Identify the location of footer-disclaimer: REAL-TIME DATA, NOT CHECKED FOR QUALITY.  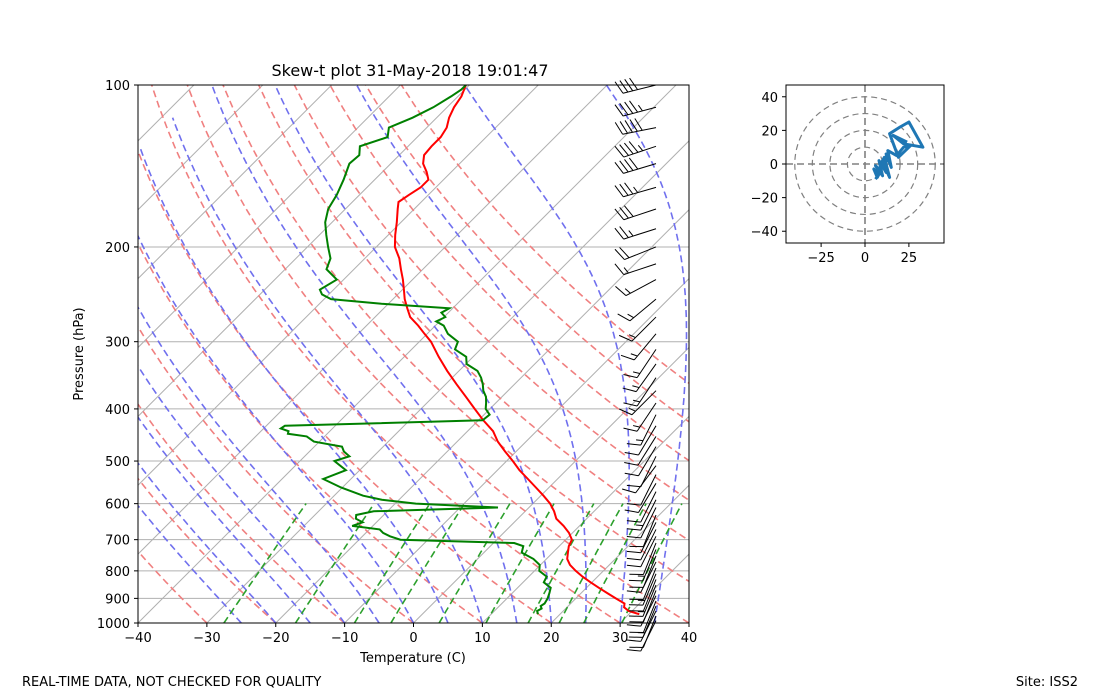
(171, 682).